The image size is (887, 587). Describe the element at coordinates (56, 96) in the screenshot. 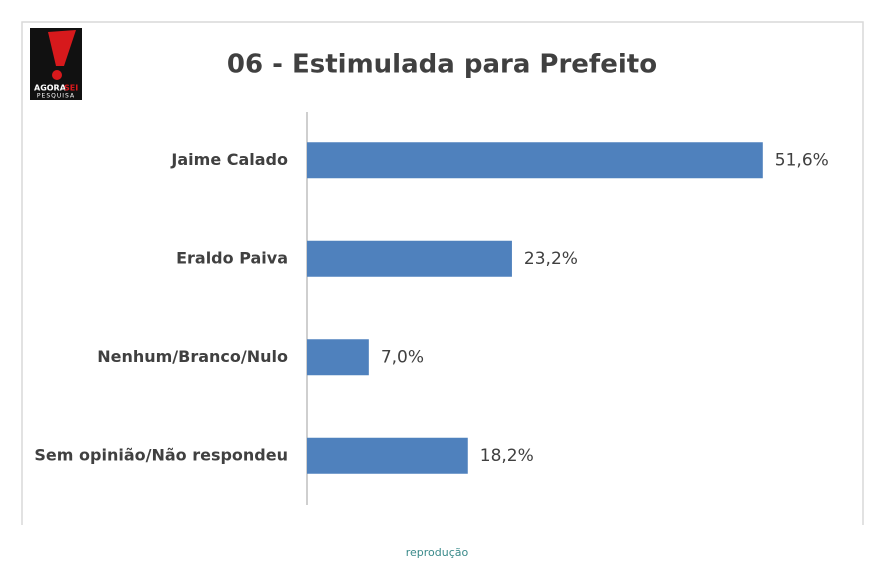

I see `logo-tagline: PESQUISA` at that location.